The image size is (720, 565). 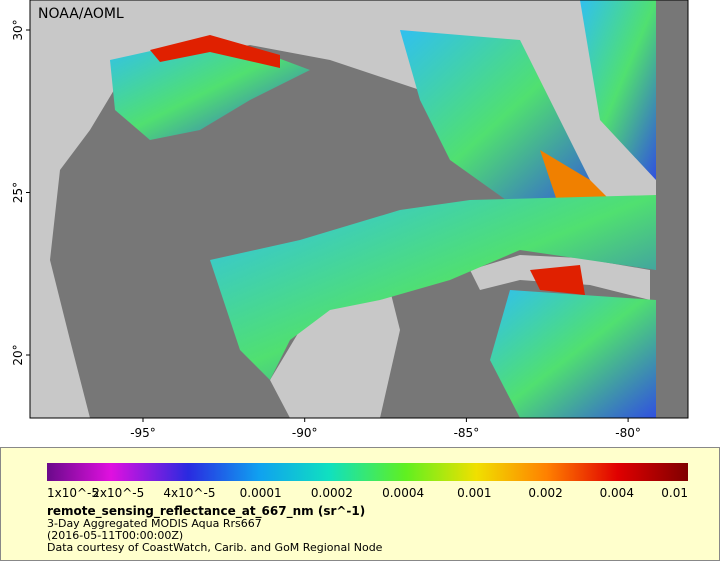 I want to click on lon-label: -95°, so click(x=143, y=433).